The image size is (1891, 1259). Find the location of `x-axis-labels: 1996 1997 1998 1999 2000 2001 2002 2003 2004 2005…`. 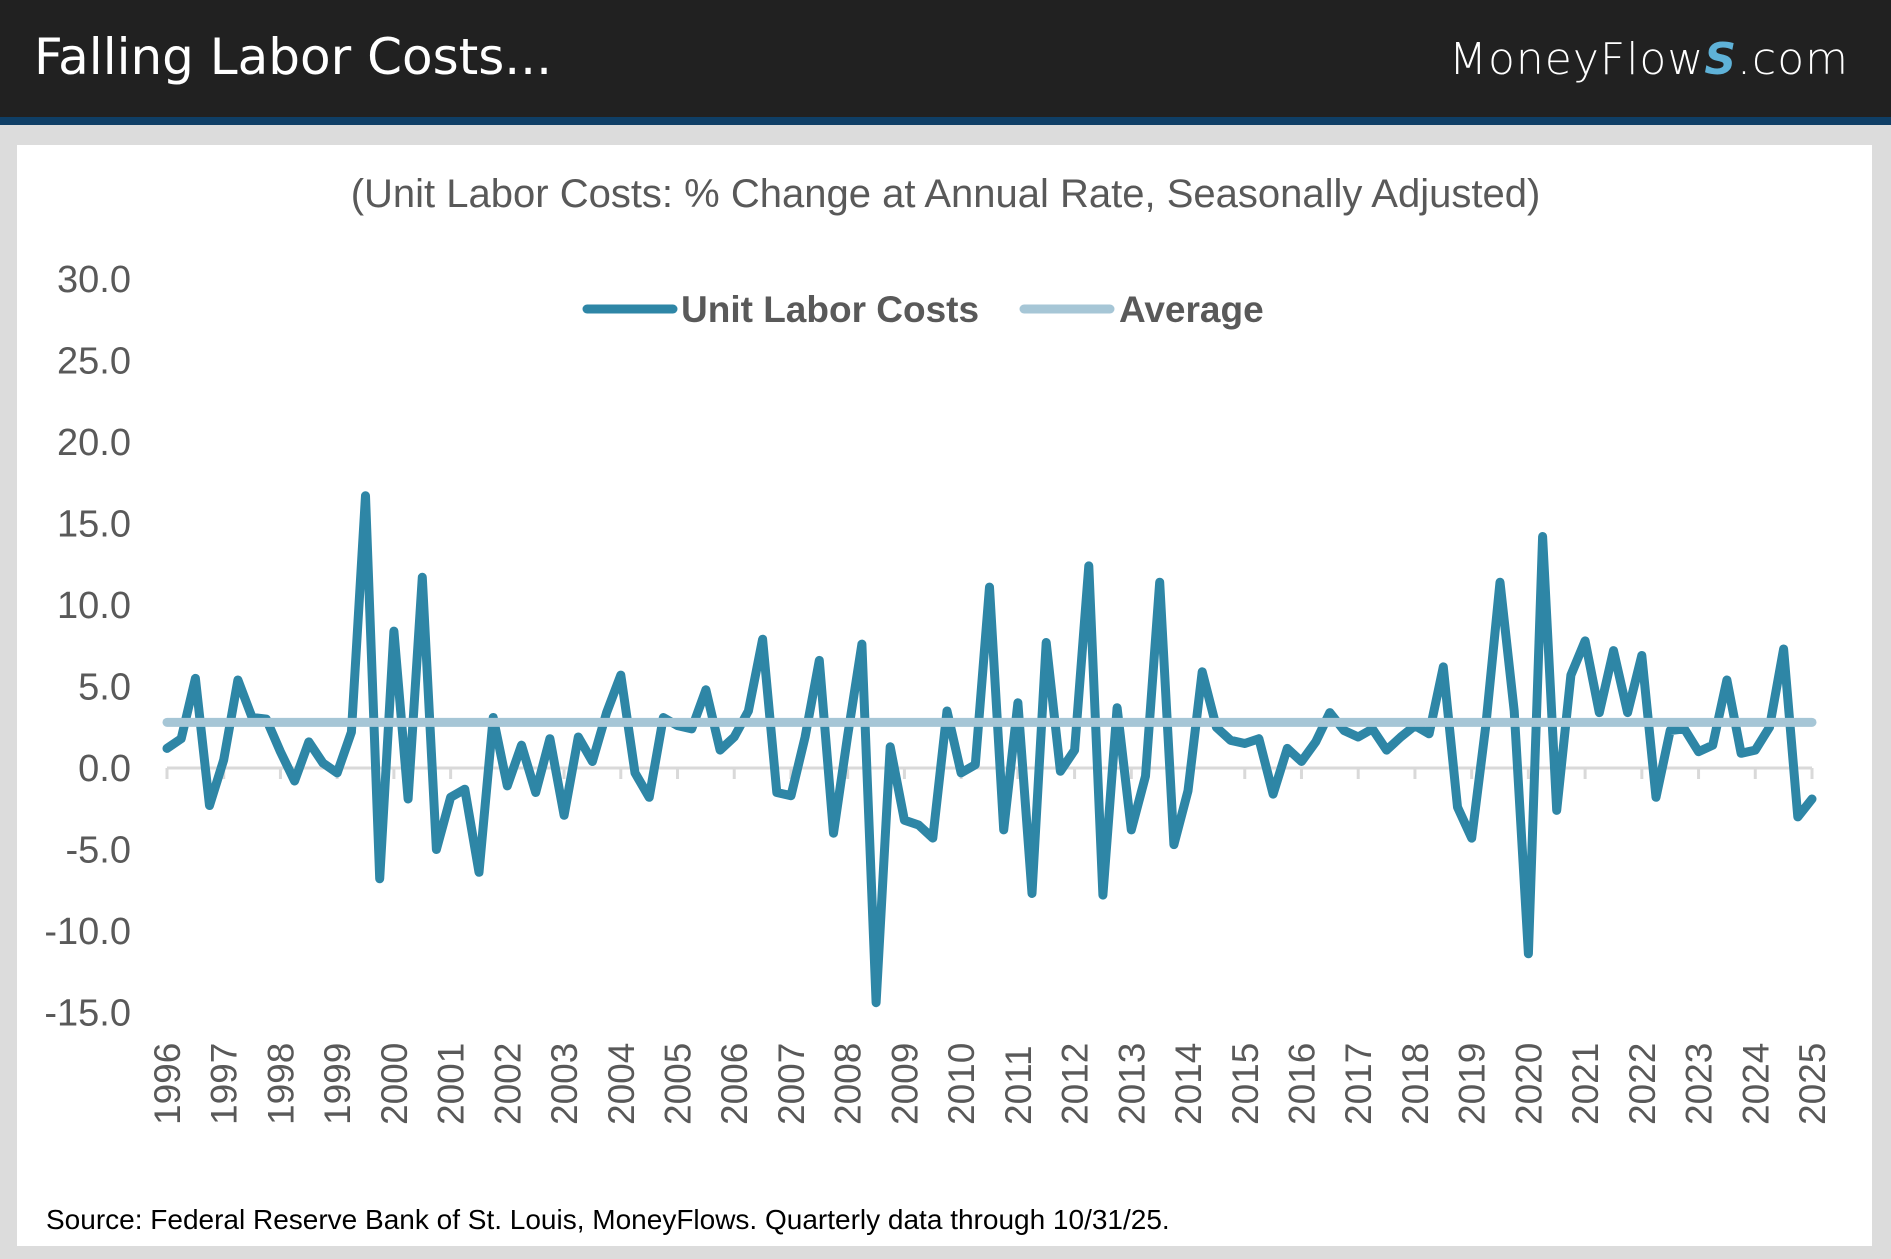

x-axis-labels: 1996 1997 1998 1999 2000 2001 2002 2003 2004 2005… is located at coordinates (990, 1084).